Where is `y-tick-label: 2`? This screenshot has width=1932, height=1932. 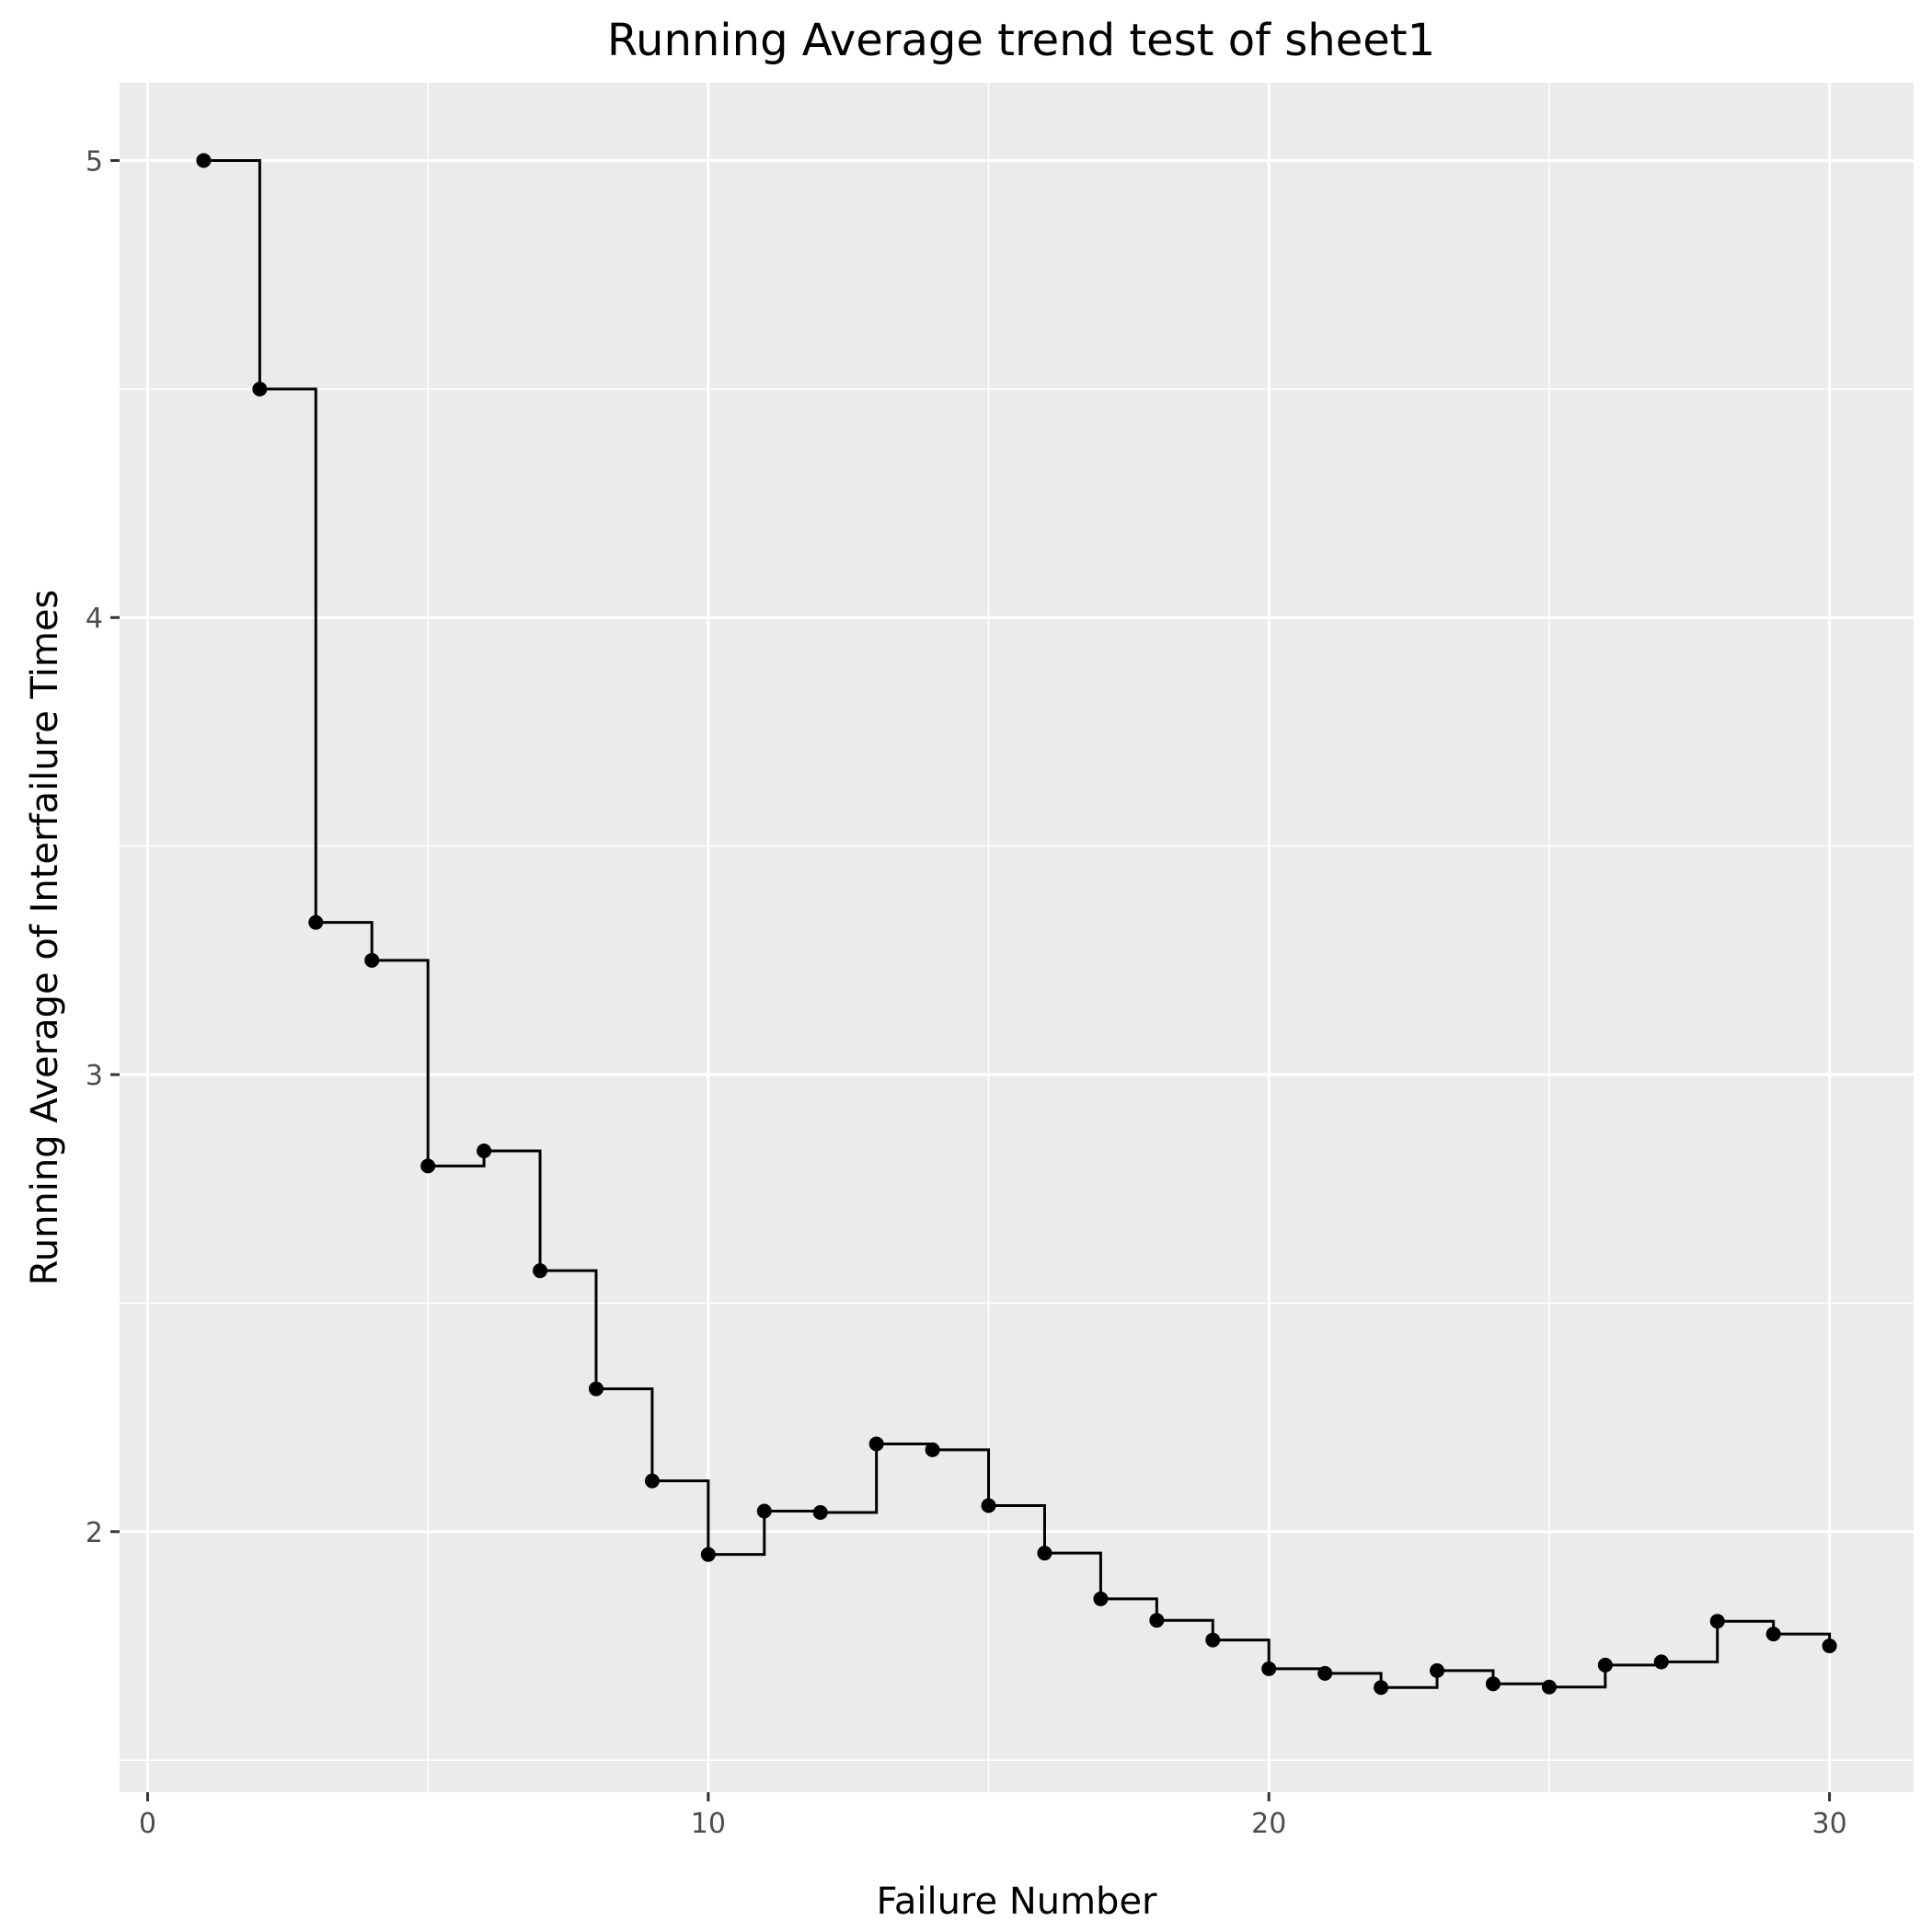 y-tick-label: 2 is located at coordinates (94, 1533).